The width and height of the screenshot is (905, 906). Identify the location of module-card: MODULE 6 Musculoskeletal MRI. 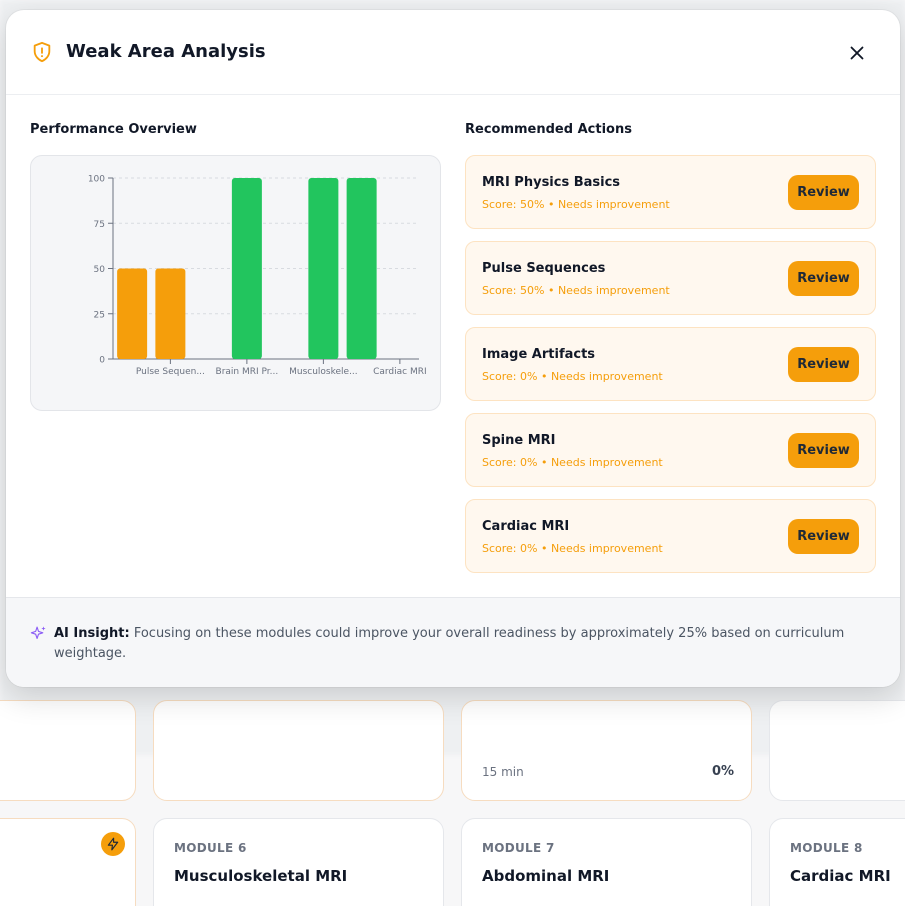
(298, 862).